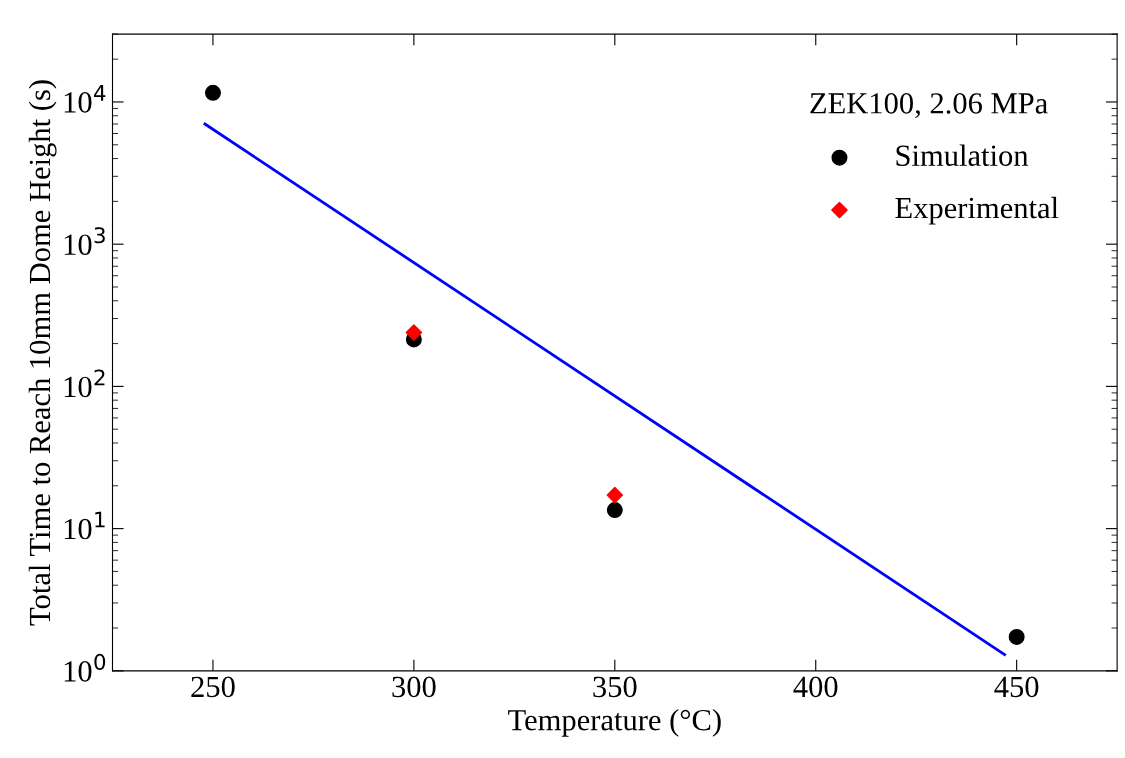 Image resolution: width=1125 pixels, height=758 pixels. Describe the element at coordinates (614, 722) in the screenshot. I see `x-axis-title: Temperature (°C)` at that location.